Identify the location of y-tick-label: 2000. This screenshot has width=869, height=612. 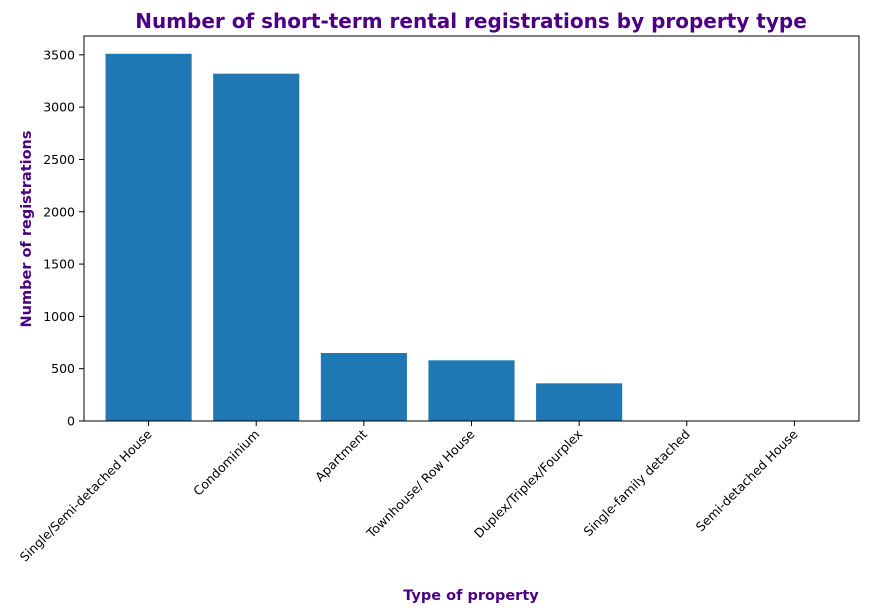
(59, 211).